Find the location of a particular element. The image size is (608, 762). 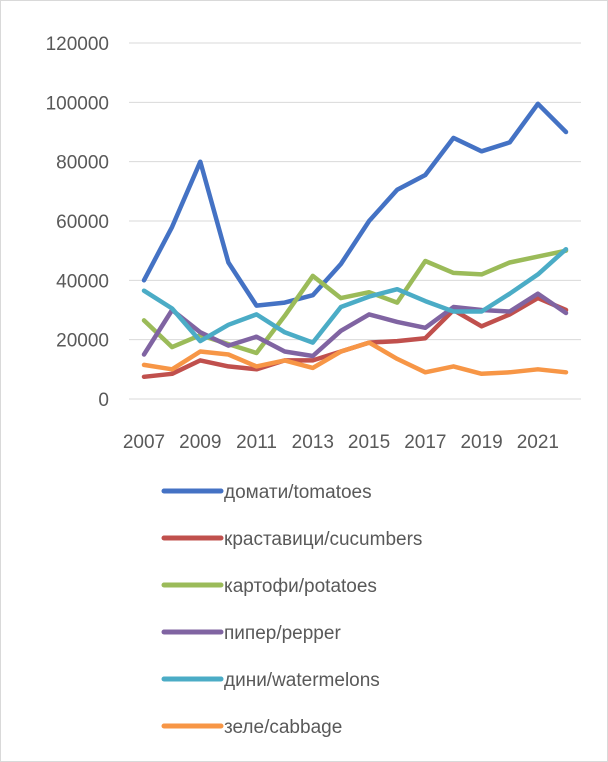

y-tick-label: 120000 is located at coordinates (77, 44).